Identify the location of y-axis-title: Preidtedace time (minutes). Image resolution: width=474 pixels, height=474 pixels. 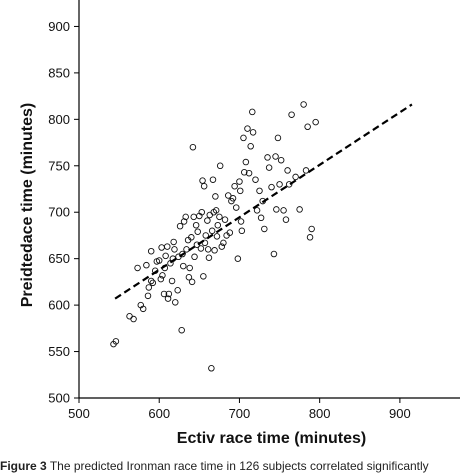
(27, 205).